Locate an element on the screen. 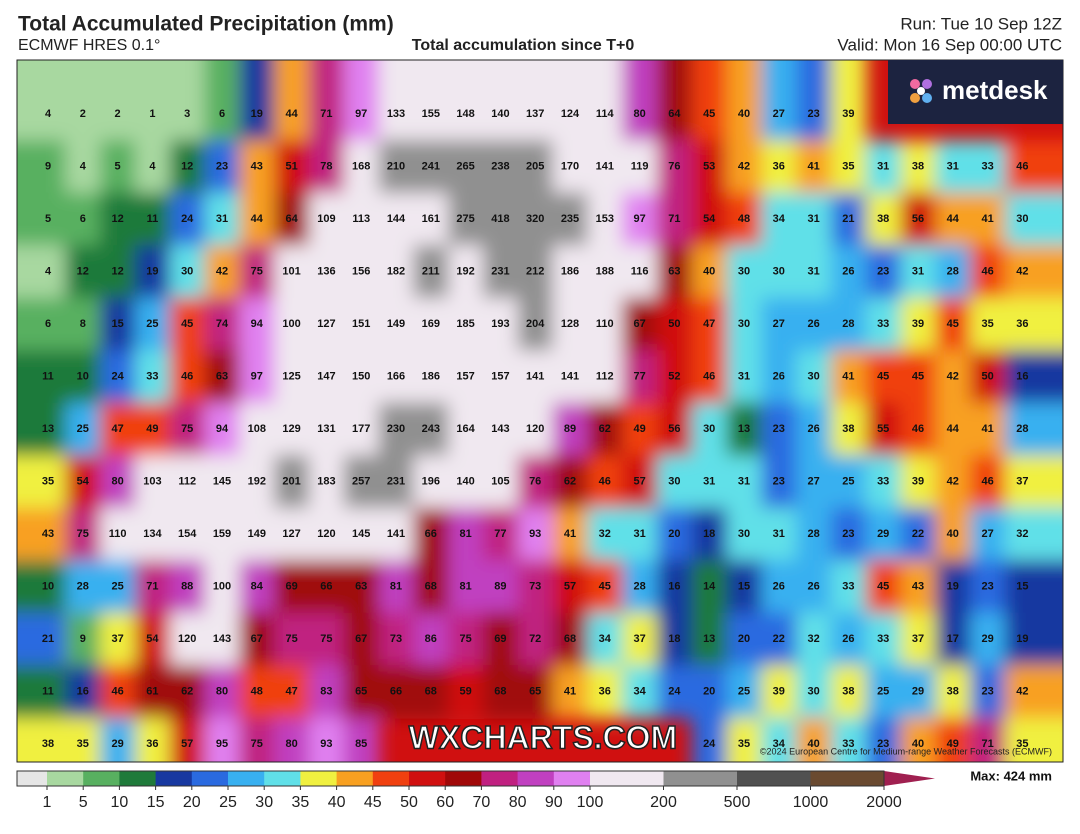  cell-value: 100 is located at coordinates (222, 586).